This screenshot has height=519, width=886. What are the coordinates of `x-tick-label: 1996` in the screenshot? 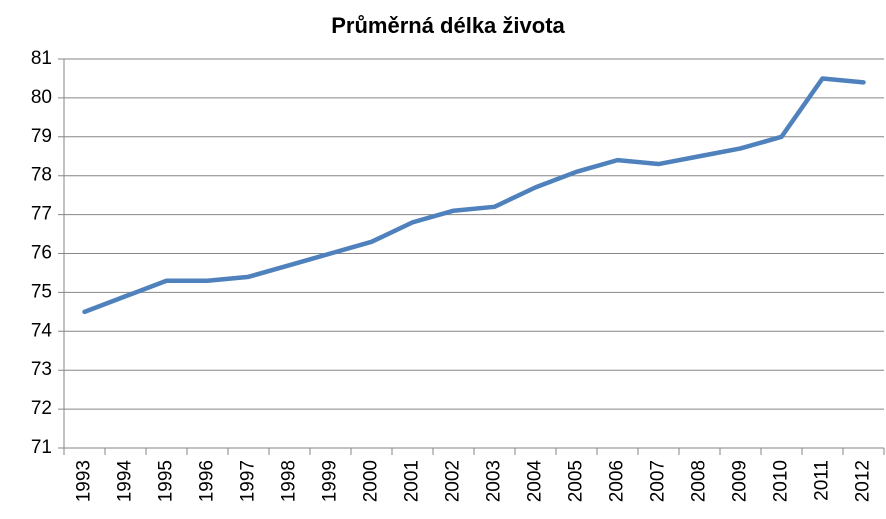 It's located at (207, 481).